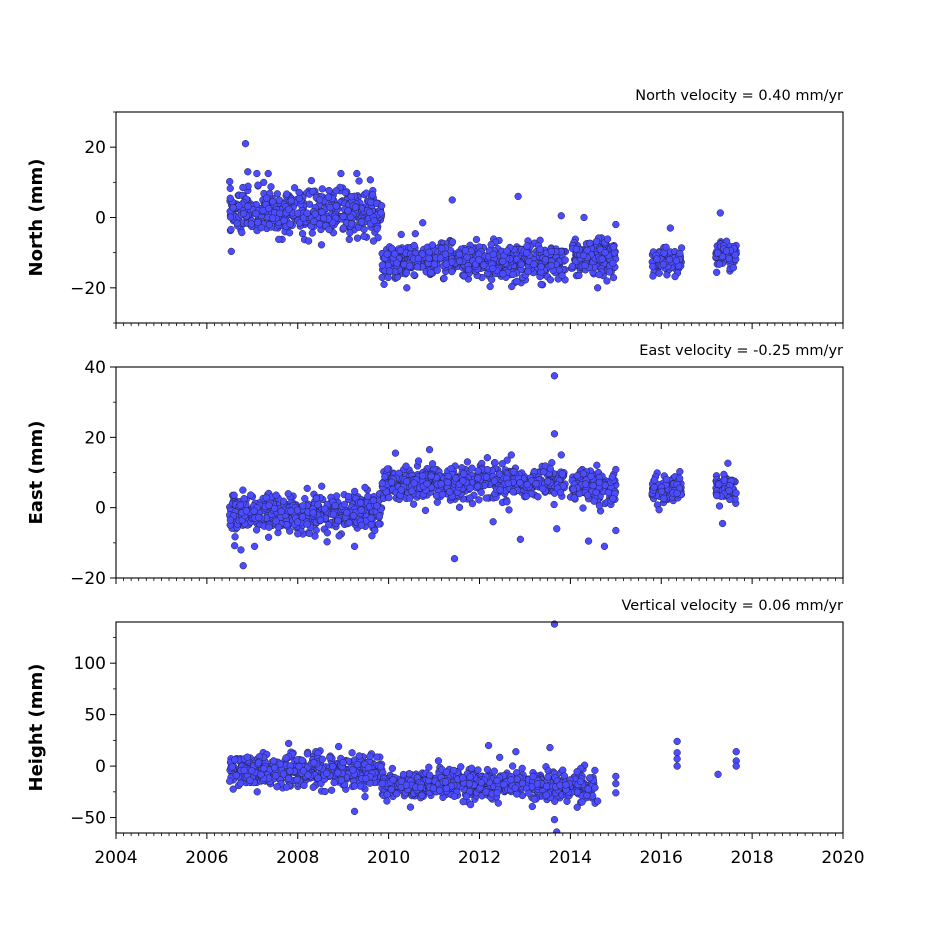  Describe the element at coordinates (36, 728) in the screenshot. I see `y-axis-label-3: Height (mm)` at that location.